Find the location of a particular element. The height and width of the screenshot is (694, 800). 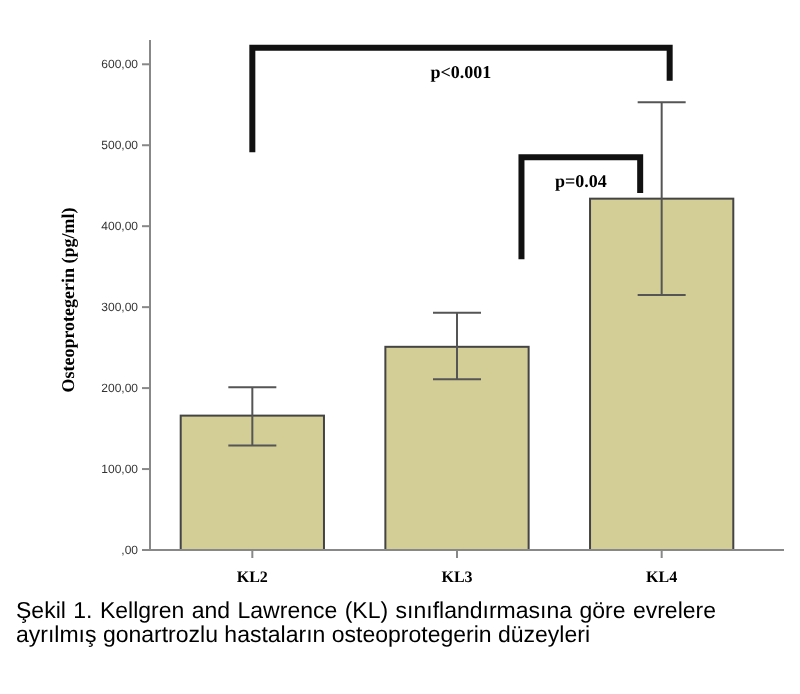

x-tick-label: KL2 is located at coordinates (252, 577).